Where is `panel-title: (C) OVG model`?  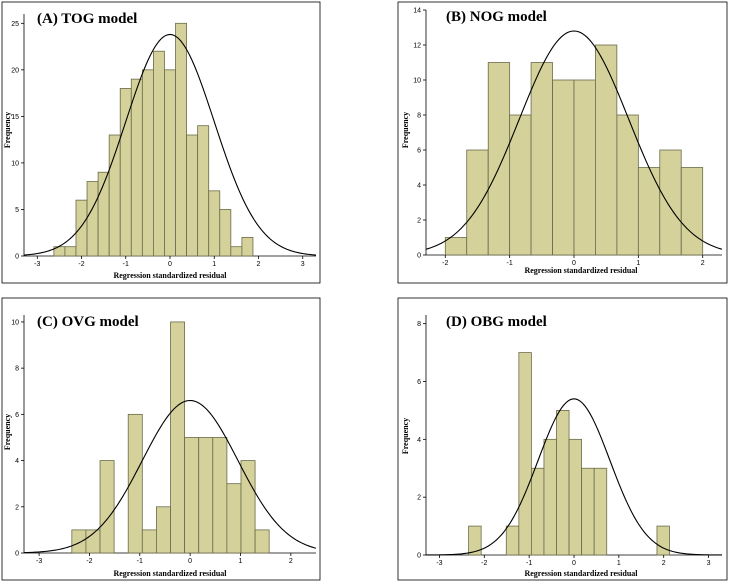
panel-title: (C) OVG model is located at coordinates (88, 322).